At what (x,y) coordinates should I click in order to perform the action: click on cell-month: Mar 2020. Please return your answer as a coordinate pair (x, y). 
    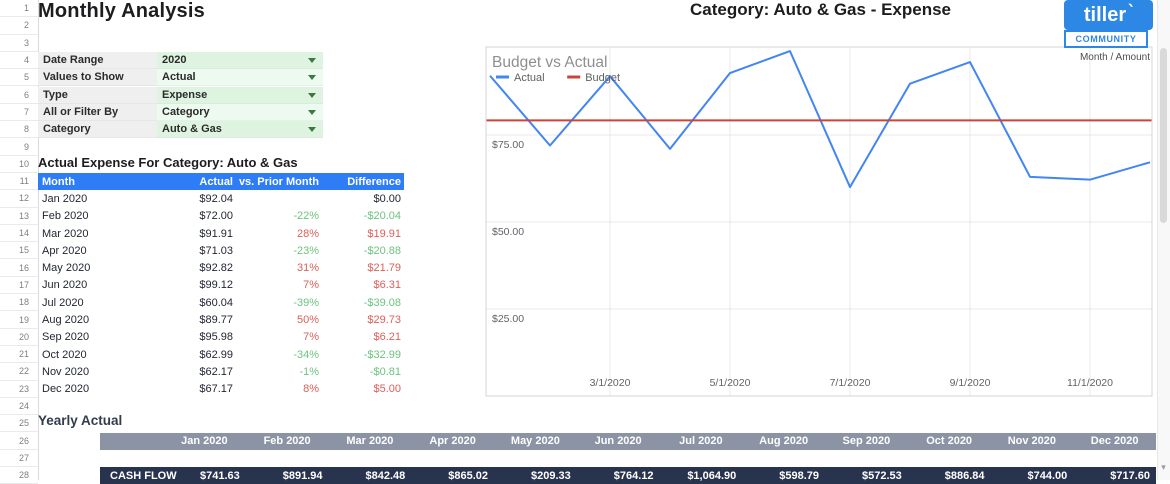
    Looking at the image, I should click on (65, 233).